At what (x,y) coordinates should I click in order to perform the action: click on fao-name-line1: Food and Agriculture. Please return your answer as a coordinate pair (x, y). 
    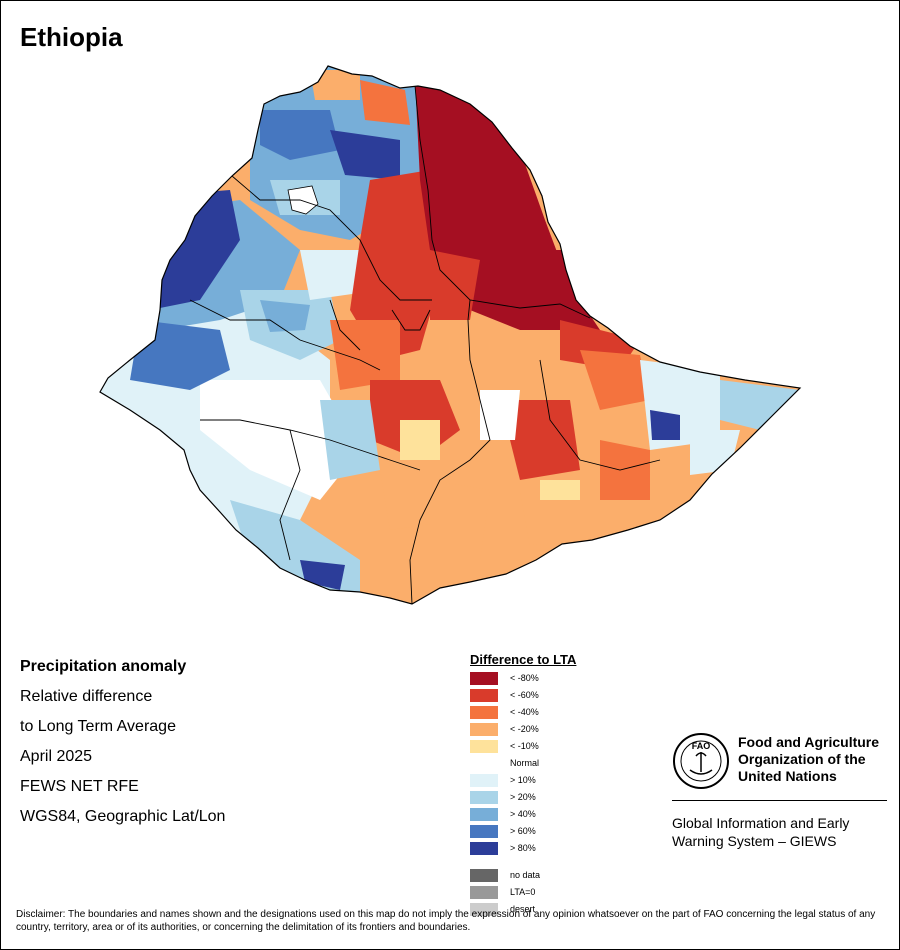
    Looking at the image, I should click on (809, 742).